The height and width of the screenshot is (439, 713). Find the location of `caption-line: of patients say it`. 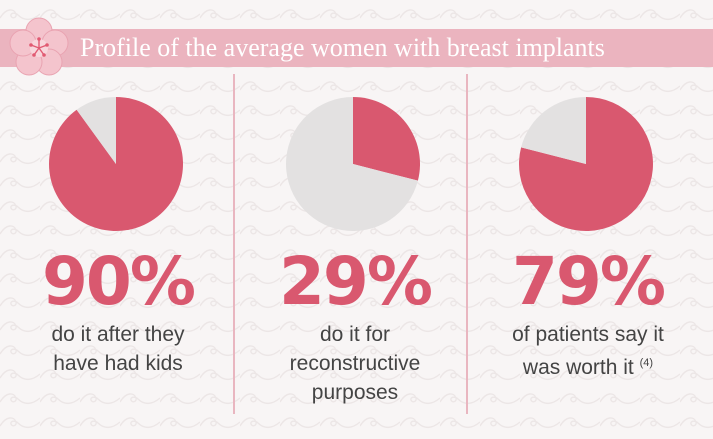

caption-line: of patients say it is located at coordinates (588, 334).